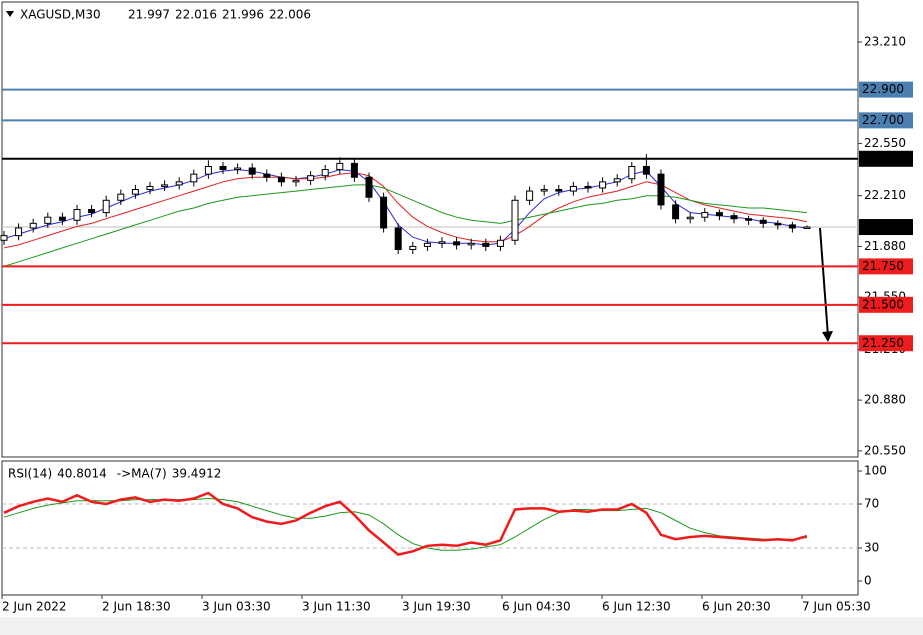  What do you see at coordinates (436, 607) in the screenshot?
I see `x-tick-label: 3 Jun 19:30` at bounding box center [436, 607].